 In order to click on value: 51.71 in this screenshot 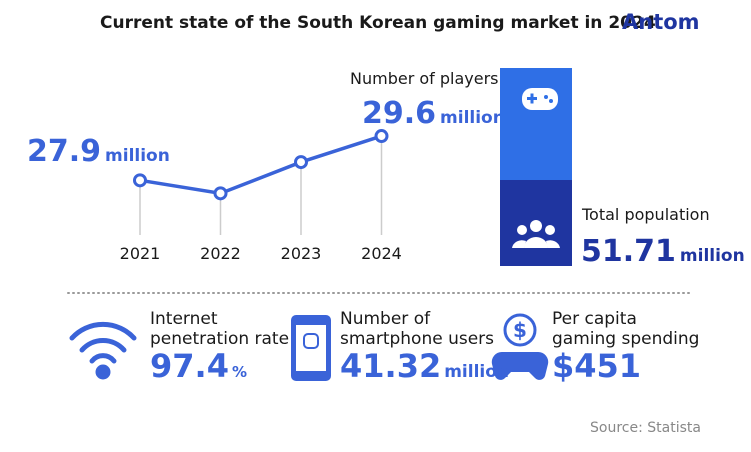, I will do `click(628, 251)`.